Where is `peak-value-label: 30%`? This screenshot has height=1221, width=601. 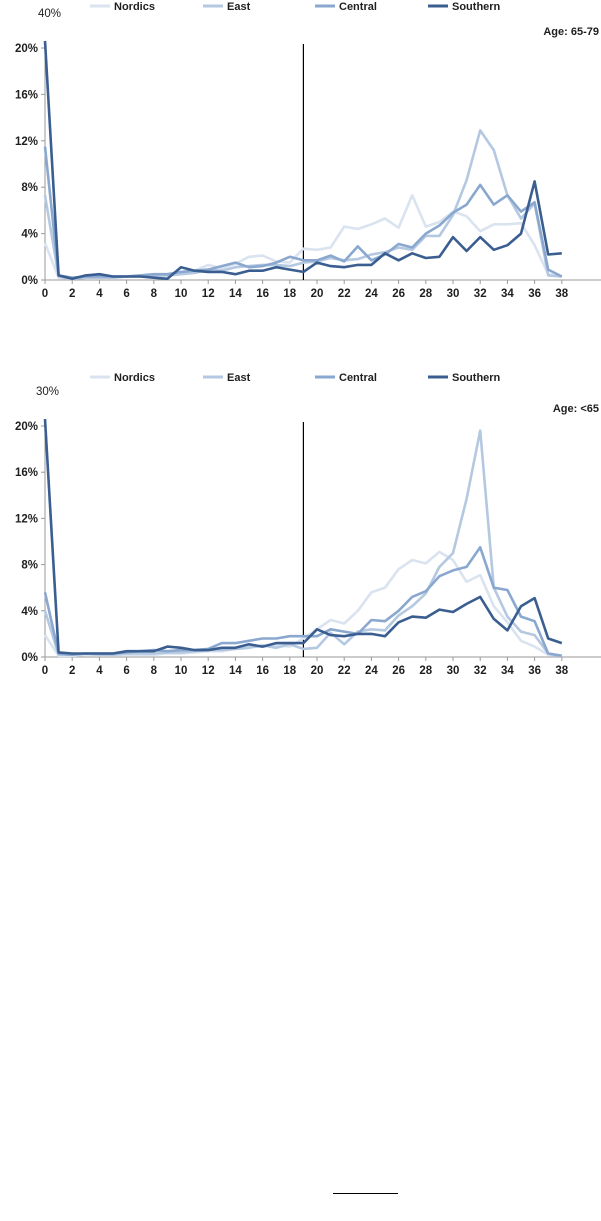
peak-value-label: 30% is located at coordinates (47, 392).